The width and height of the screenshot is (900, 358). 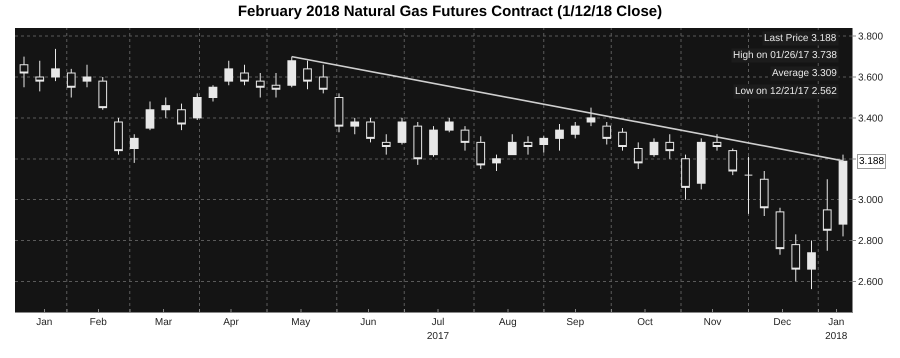 I want to click on x-tick-label: Mar, so click(x=163, y=322).